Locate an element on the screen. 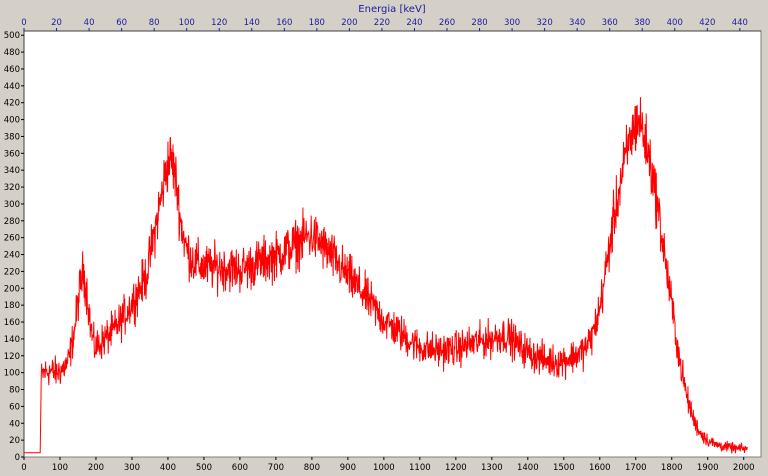  top-tick-label: 420 is located at coordinates (707, 23).